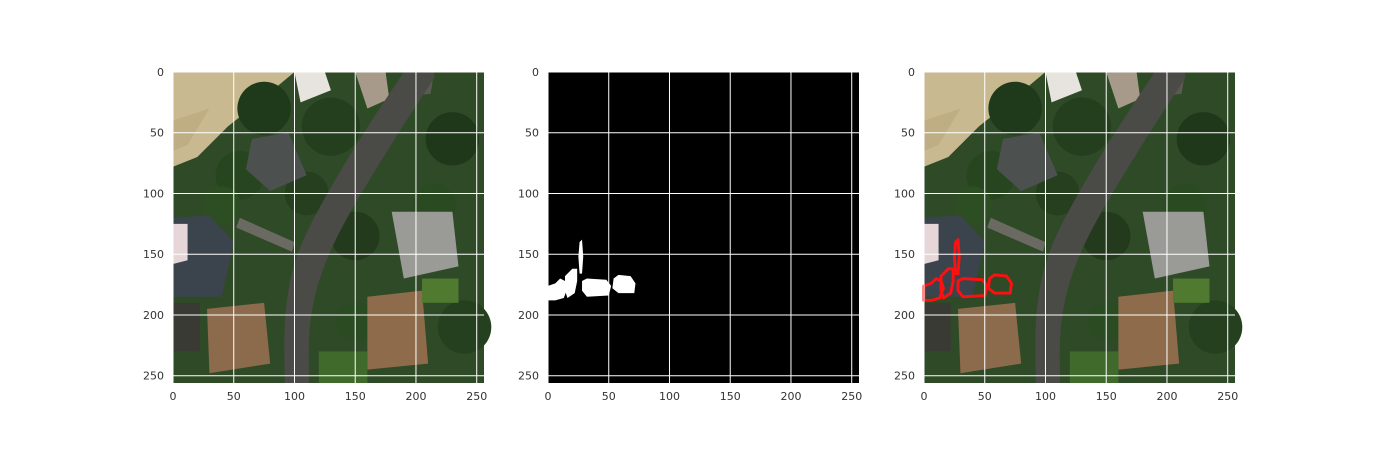  I want to click on mask-region-right-block, so click(624, 284).